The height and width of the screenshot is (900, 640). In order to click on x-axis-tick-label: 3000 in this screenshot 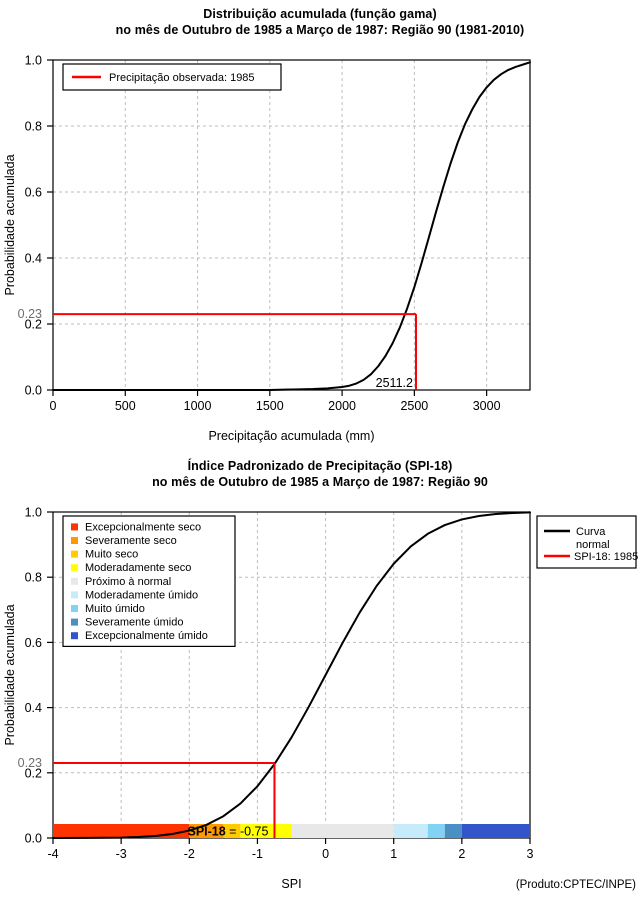, I will do `click(487, 406)`.